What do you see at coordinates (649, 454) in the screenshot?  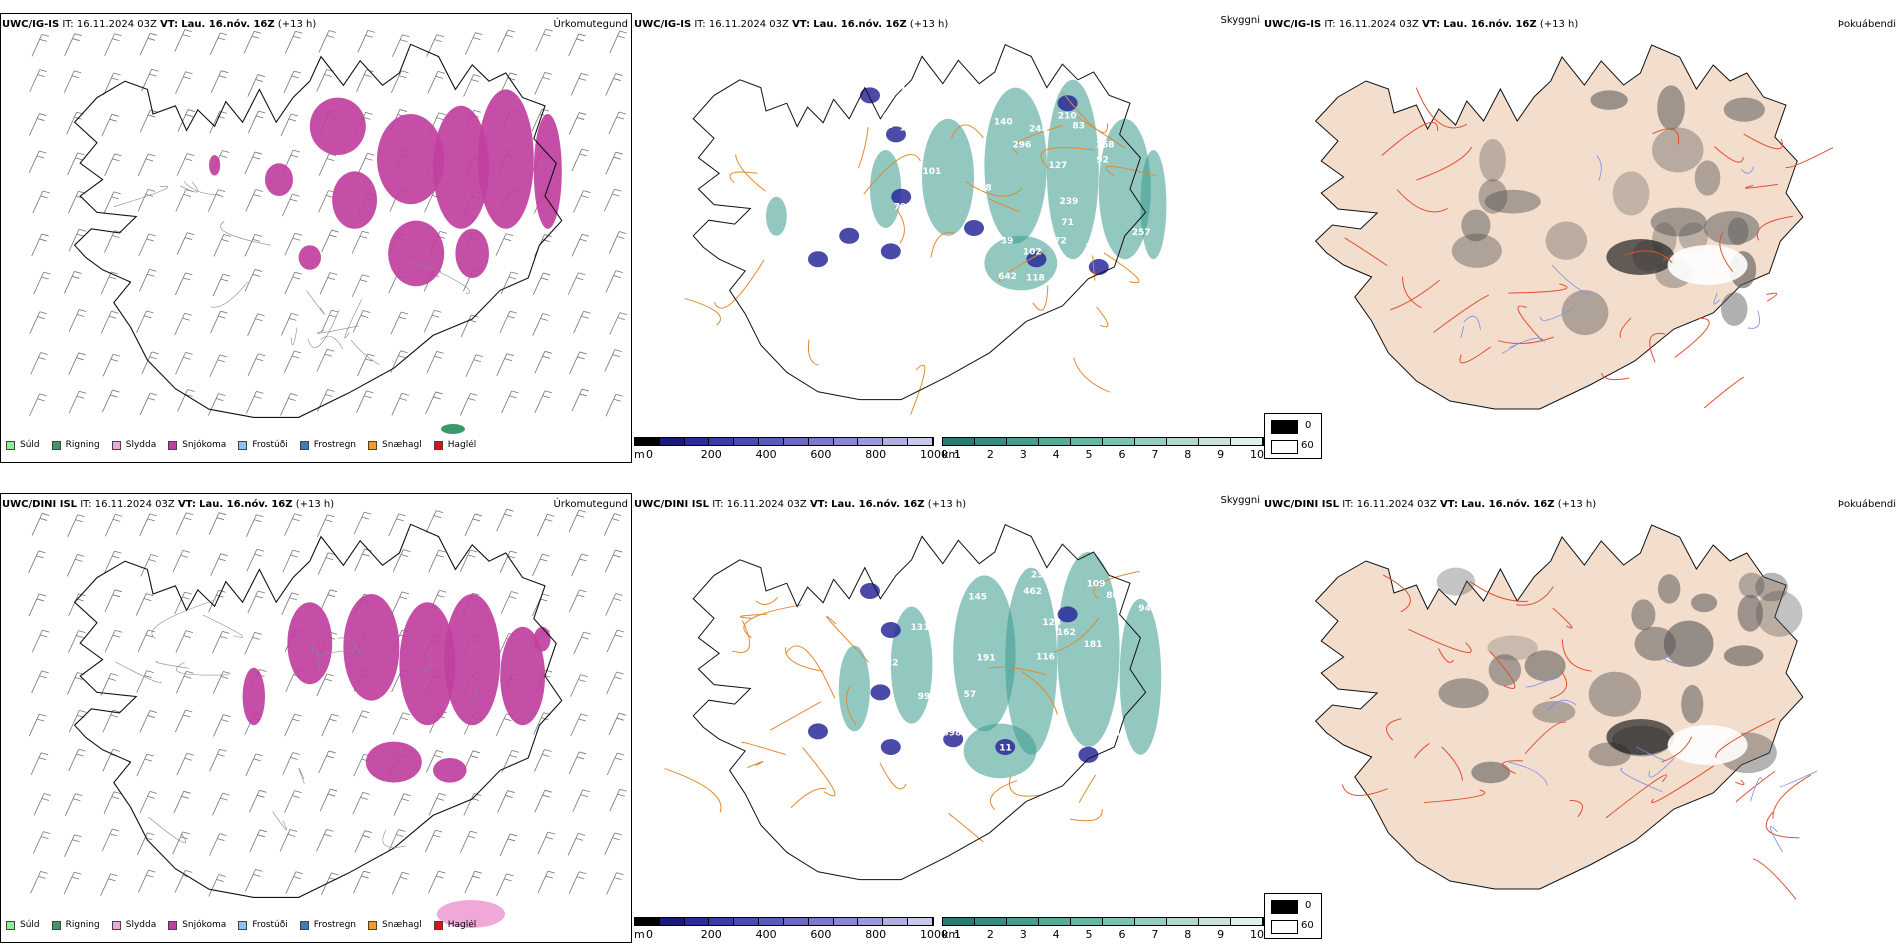 I see `colorbar-tick: 0` at bounding box center [649, 454].